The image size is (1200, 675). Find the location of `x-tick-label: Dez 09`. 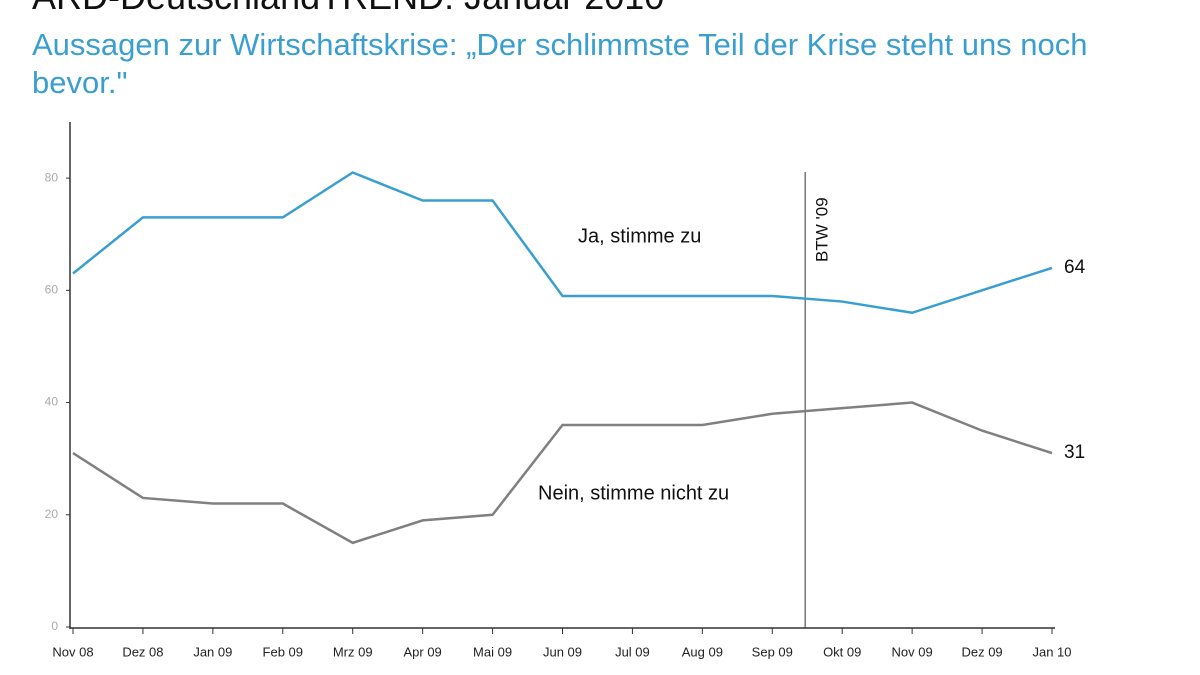

x-tick-label: Dez 09 is located at coordinates (981, 651).